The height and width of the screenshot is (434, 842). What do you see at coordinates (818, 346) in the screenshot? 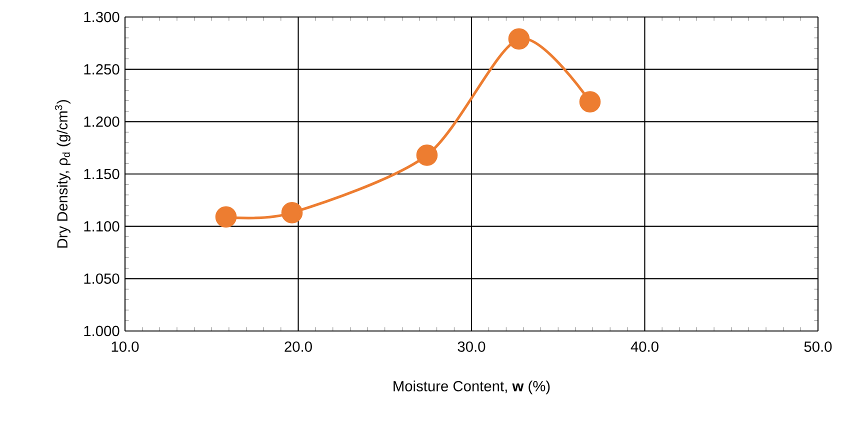
I see `x-tick-label: 50.0` at bounding box center [818, 346].